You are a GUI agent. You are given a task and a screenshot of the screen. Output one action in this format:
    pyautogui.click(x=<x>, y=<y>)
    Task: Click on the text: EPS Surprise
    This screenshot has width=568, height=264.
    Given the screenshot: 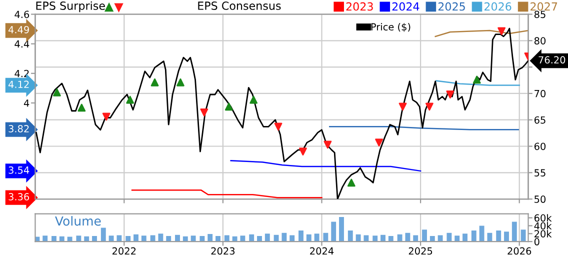 What is the action you would take?
    pyautogui.click(x=70, y=6)
    